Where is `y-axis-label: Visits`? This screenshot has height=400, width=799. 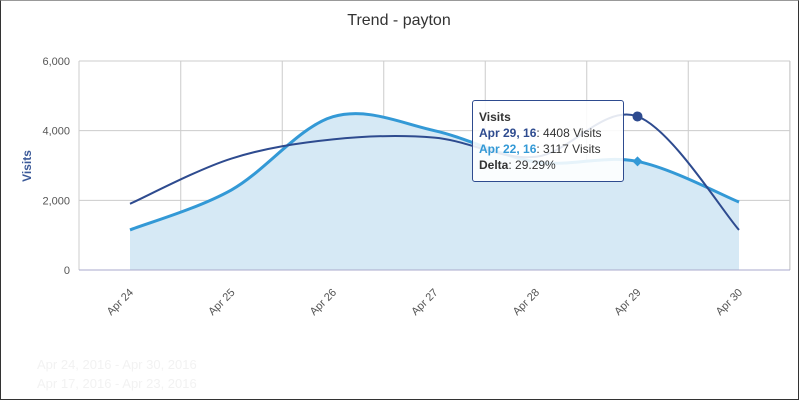
y-axis-label: Visits is located at coordinates (27, 166).